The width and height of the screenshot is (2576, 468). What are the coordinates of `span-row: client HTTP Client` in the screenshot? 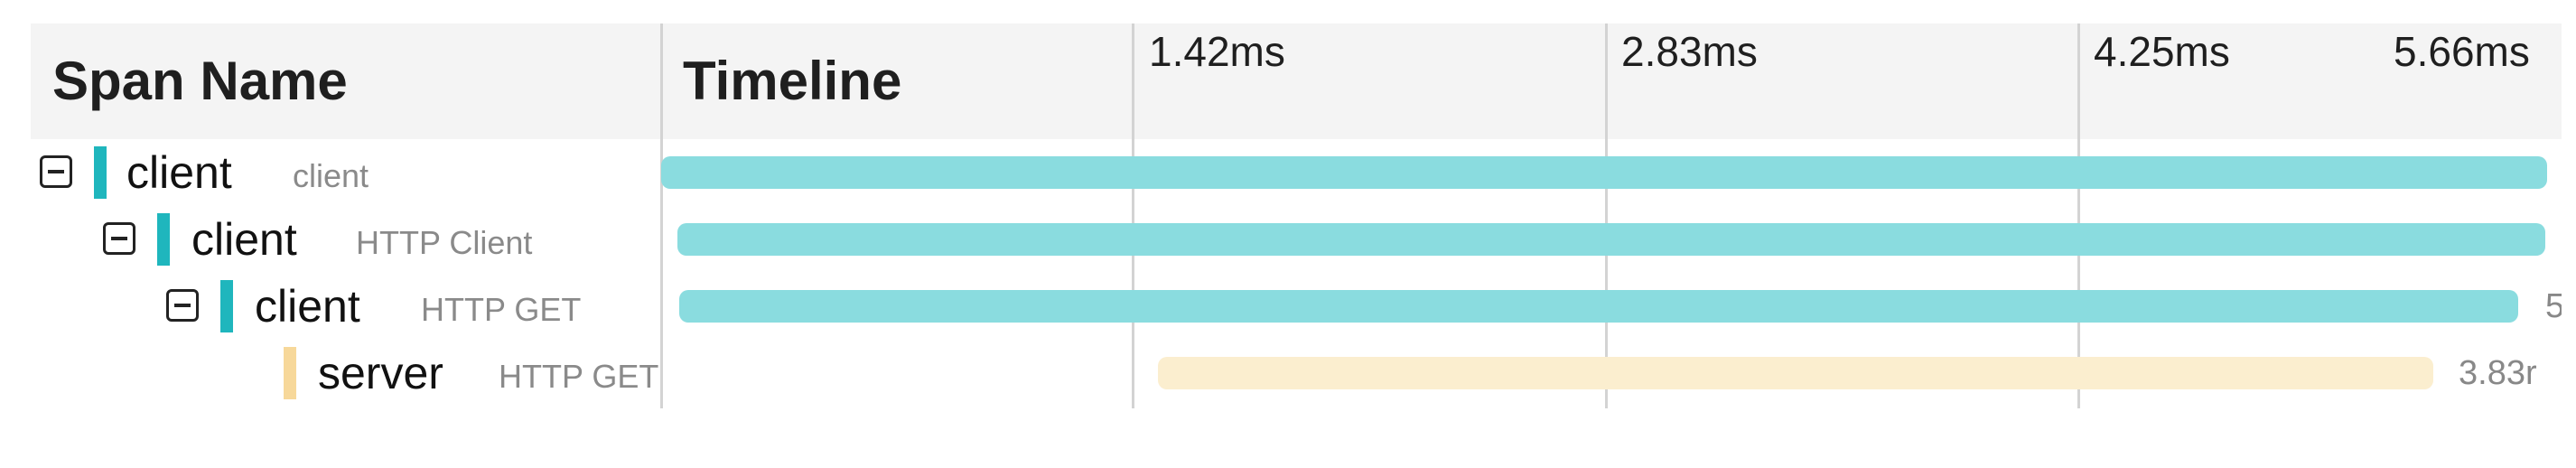 It's located at (1281, 240).